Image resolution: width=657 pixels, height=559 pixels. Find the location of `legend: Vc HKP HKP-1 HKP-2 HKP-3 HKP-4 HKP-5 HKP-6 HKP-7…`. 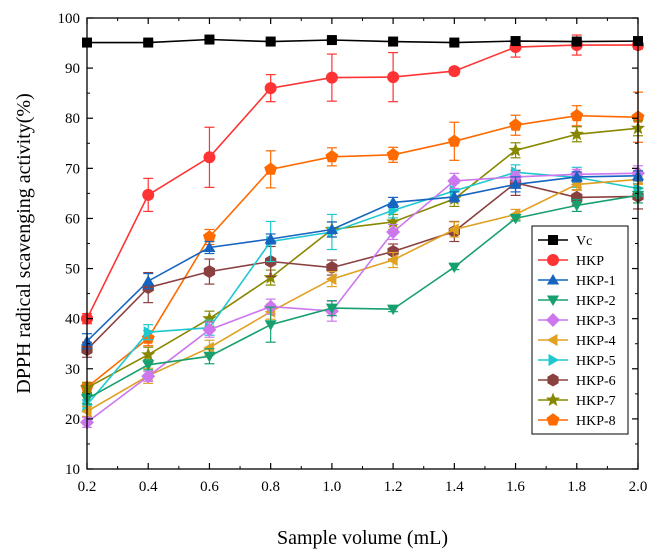

legend: Vc HKP HKP-1 HKP-2 HKP-3 HKP-4 HKP-5 HKP-6 HKP-7… is located at coordinates (580, 330).